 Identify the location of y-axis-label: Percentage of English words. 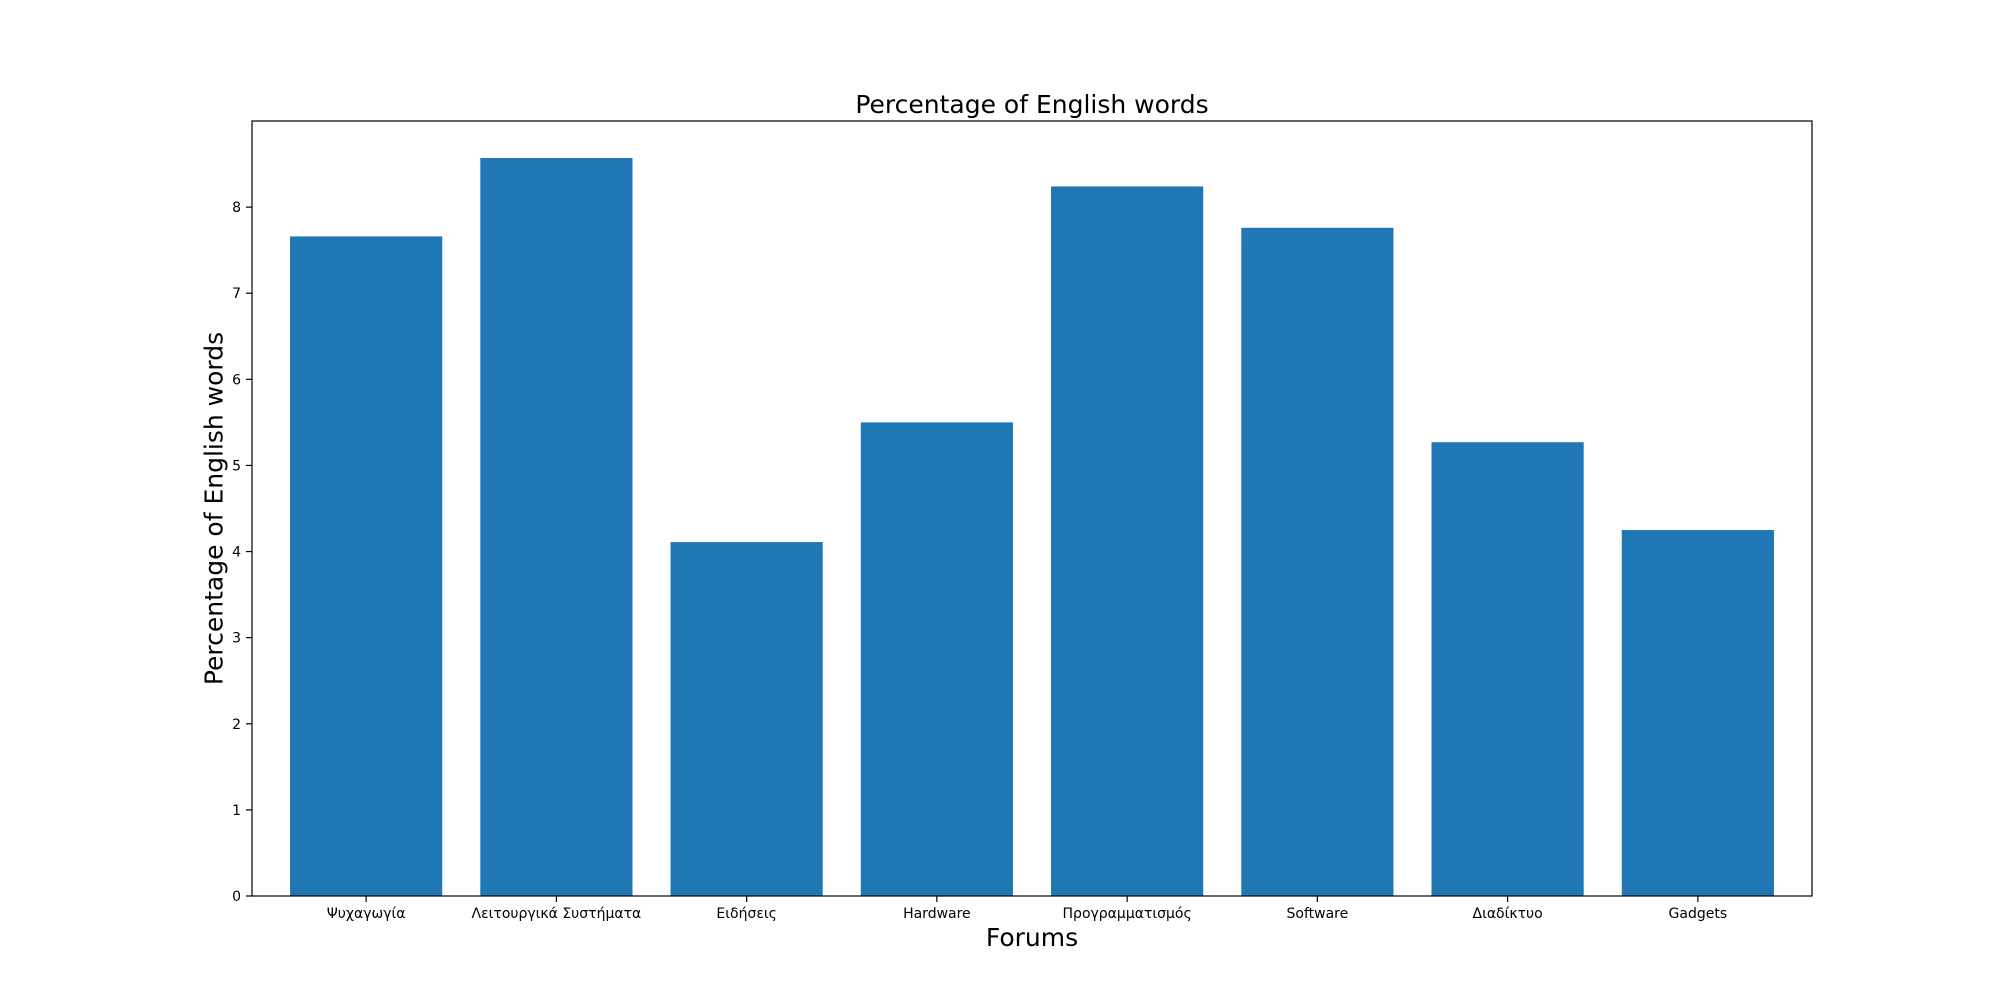
(214, 508).